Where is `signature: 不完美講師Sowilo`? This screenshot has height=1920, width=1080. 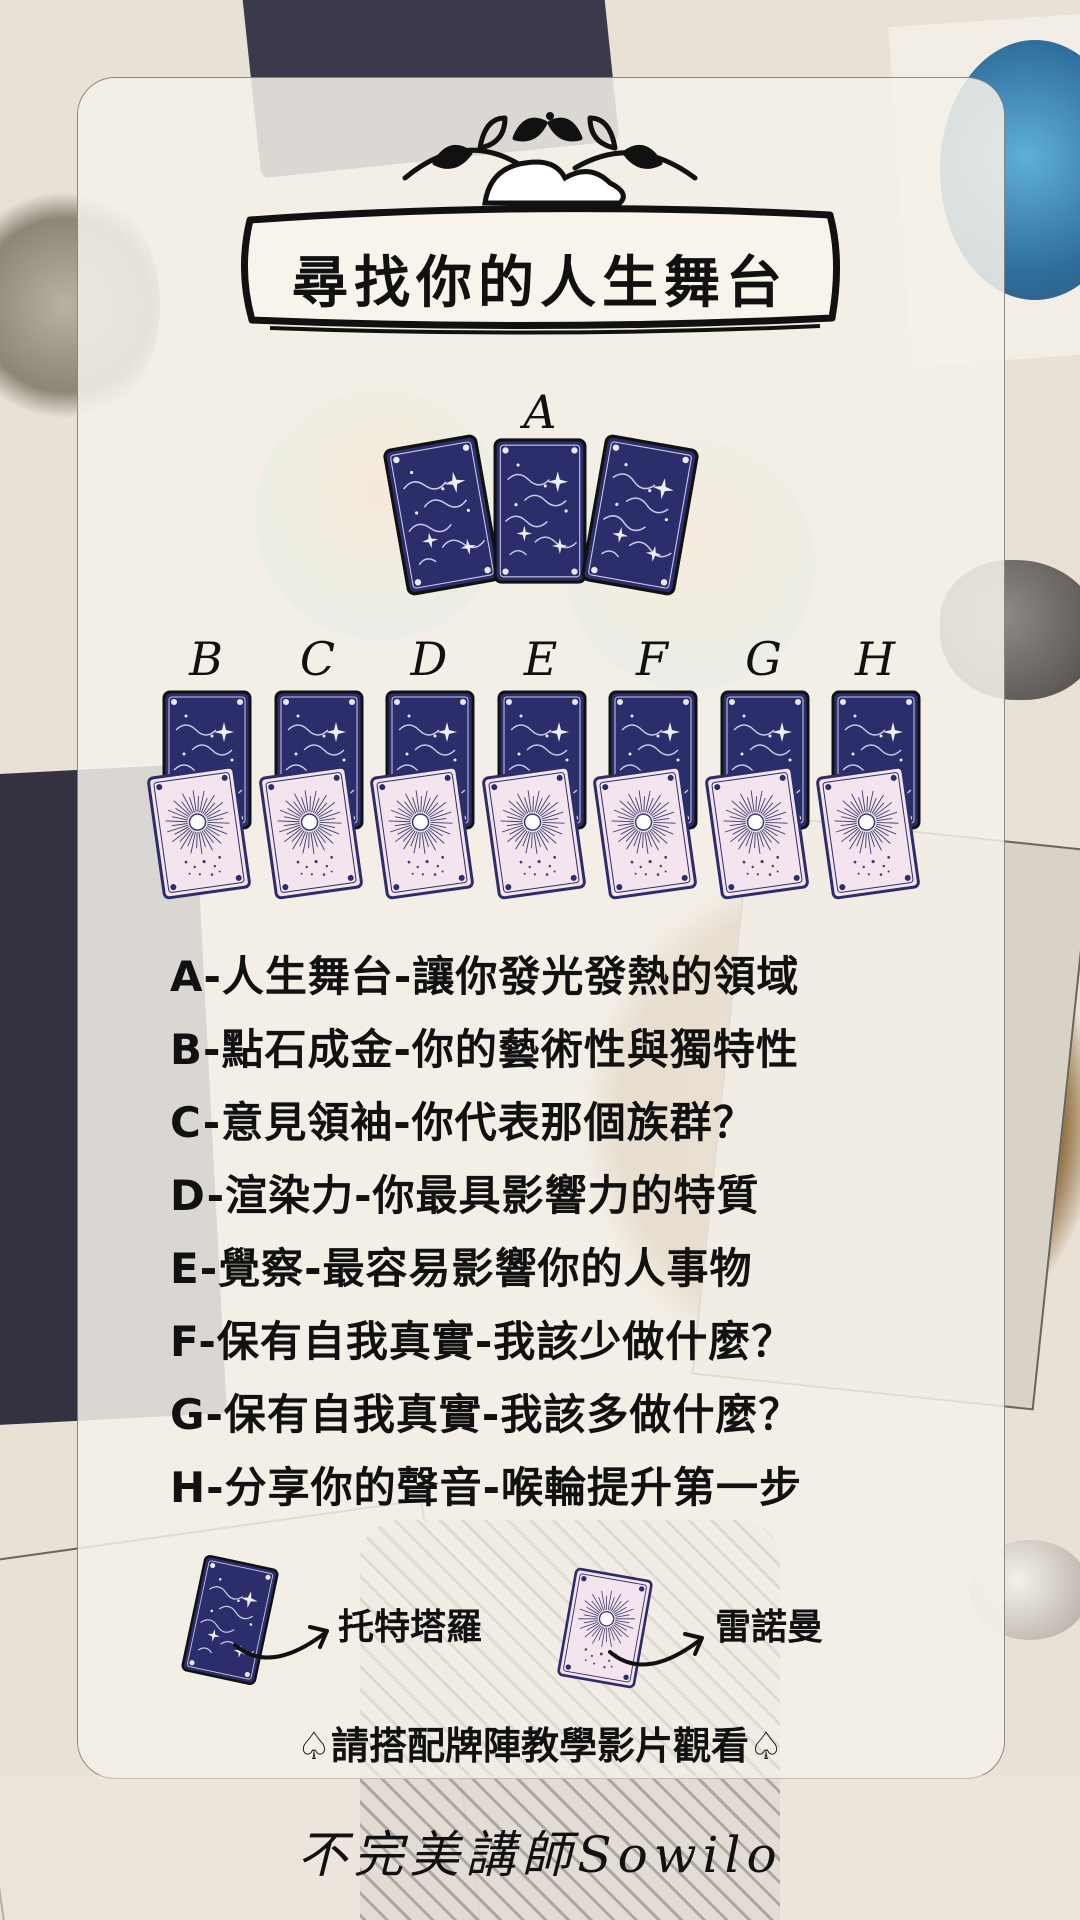 signature: 不完美講師Sowilo is located at coordinates (540, 1855).